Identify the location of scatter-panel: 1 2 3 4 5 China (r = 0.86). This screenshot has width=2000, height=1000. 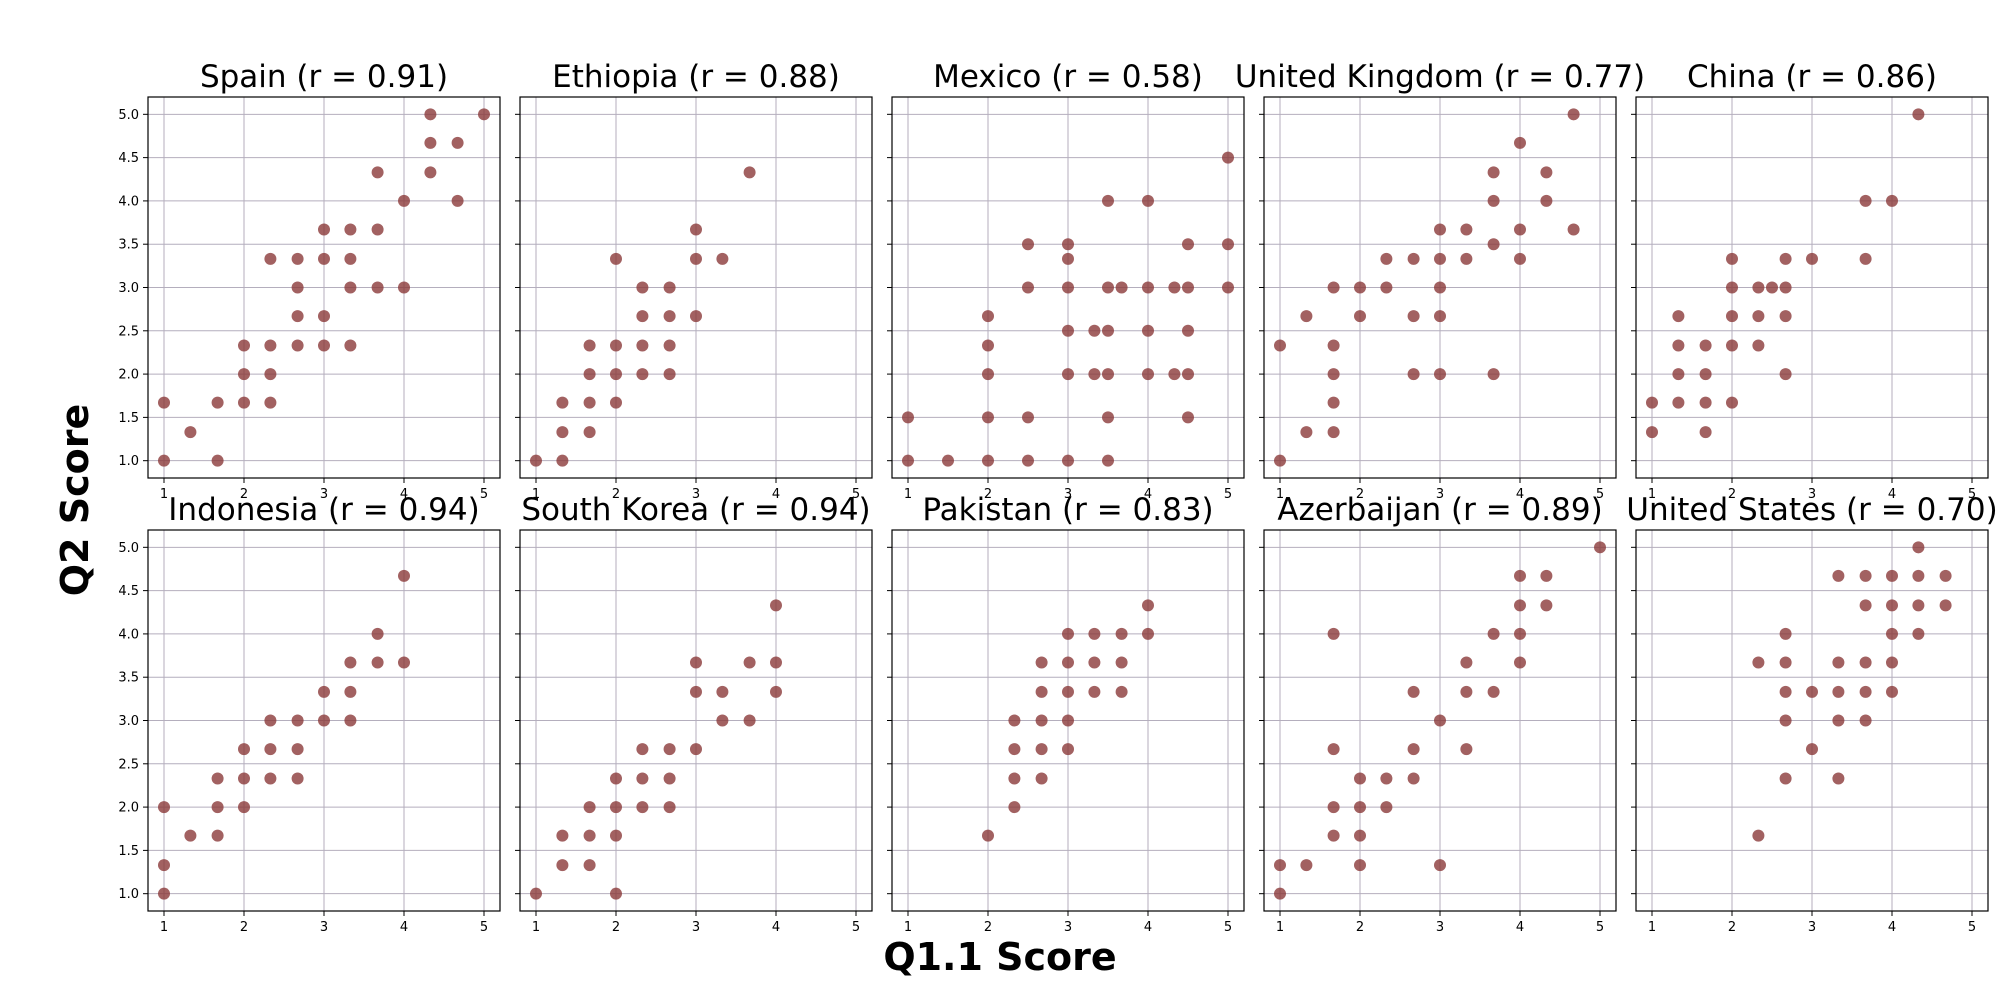
(1810, 280).